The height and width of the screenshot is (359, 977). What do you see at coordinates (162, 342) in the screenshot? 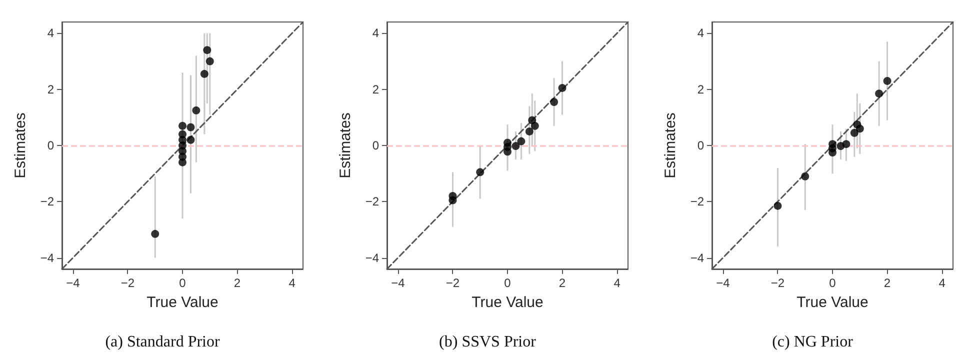
I see `text: (a) Standard Prior` at bounding box center [162, 342].